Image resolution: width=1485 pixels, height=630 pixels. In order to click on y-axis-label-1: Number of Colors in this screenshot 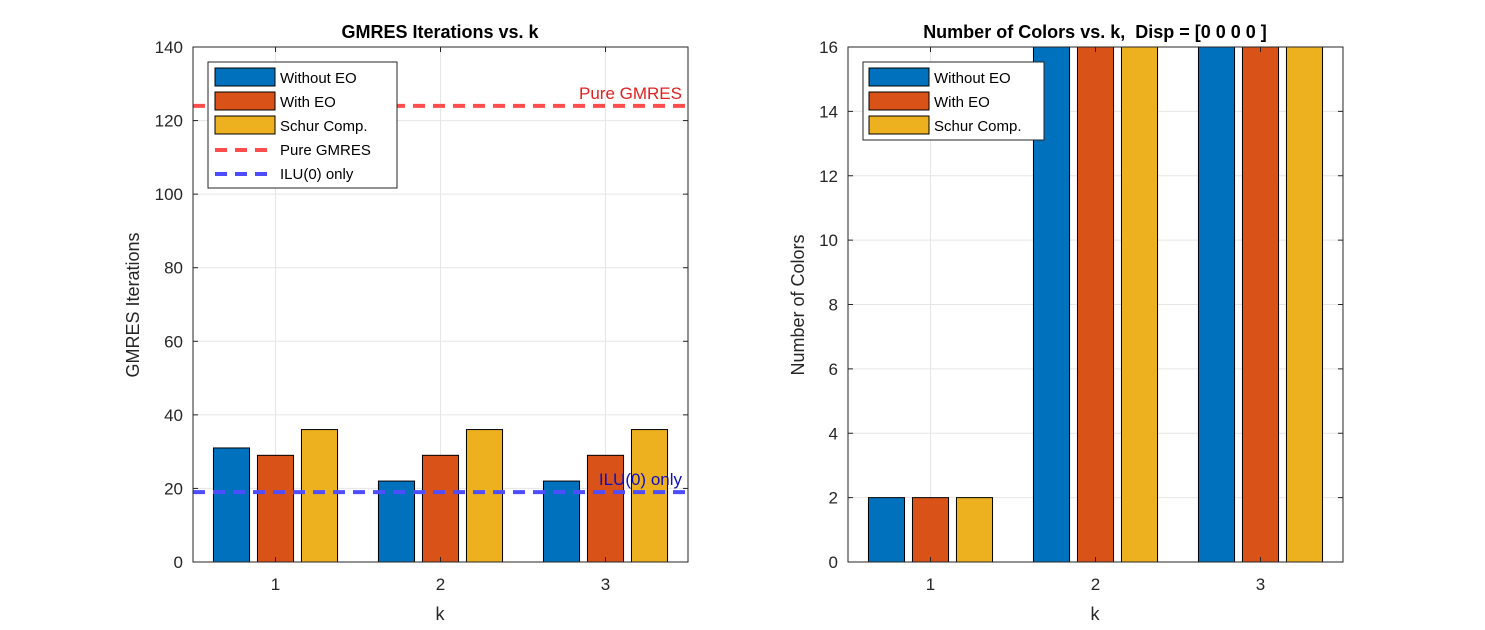, I will do `click(798, 304)`.